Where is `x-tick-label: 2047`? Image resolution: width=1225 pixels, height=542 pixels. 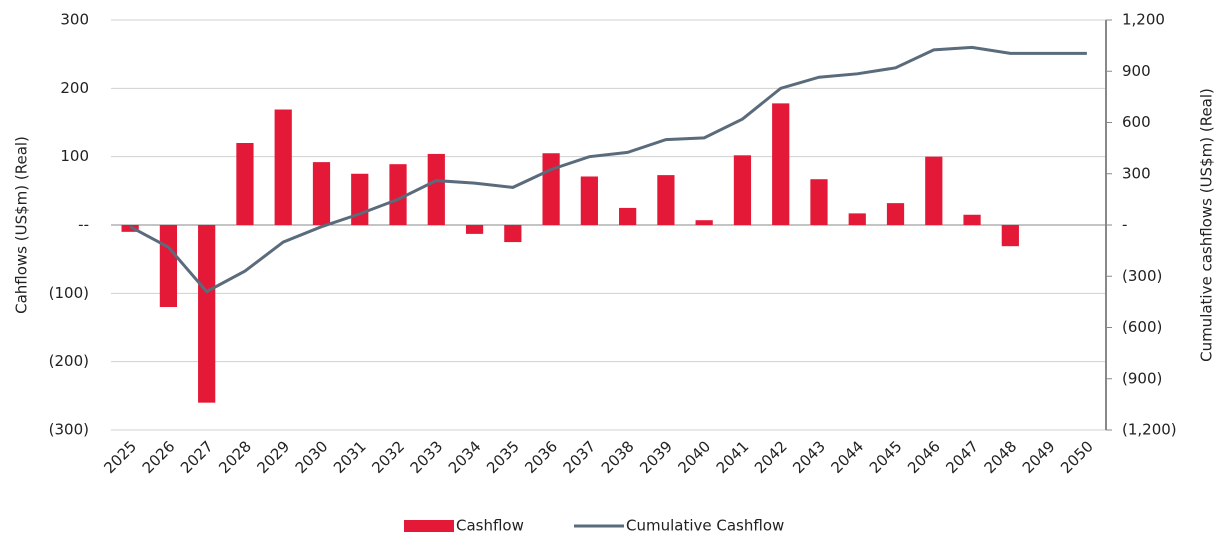
x-tick-label: 2047 is located at coordinates (962, 457).